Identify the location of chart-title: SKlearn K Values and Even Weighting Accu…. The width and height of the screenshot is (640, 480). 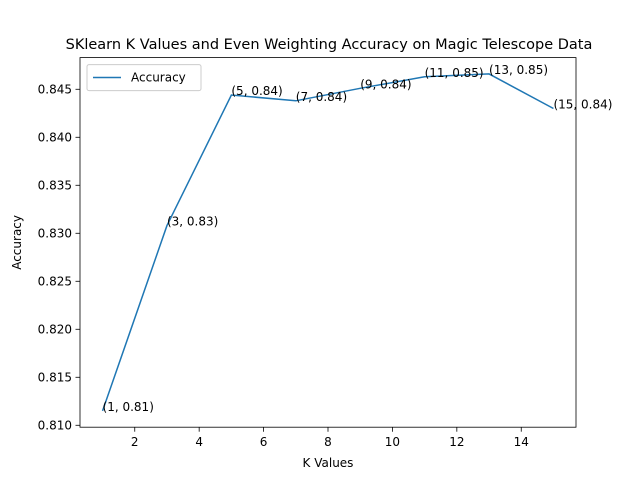
(329, 45).